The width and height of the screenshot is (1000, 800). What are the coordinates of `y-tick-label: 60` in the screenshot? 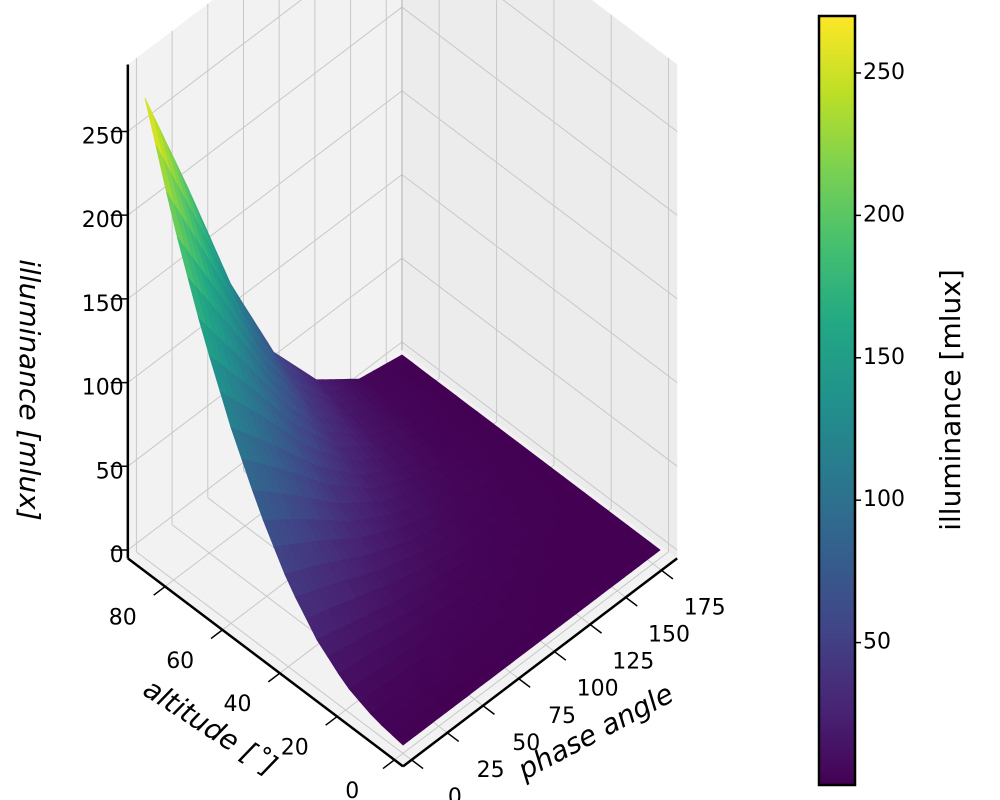 It's located at (180, 661).